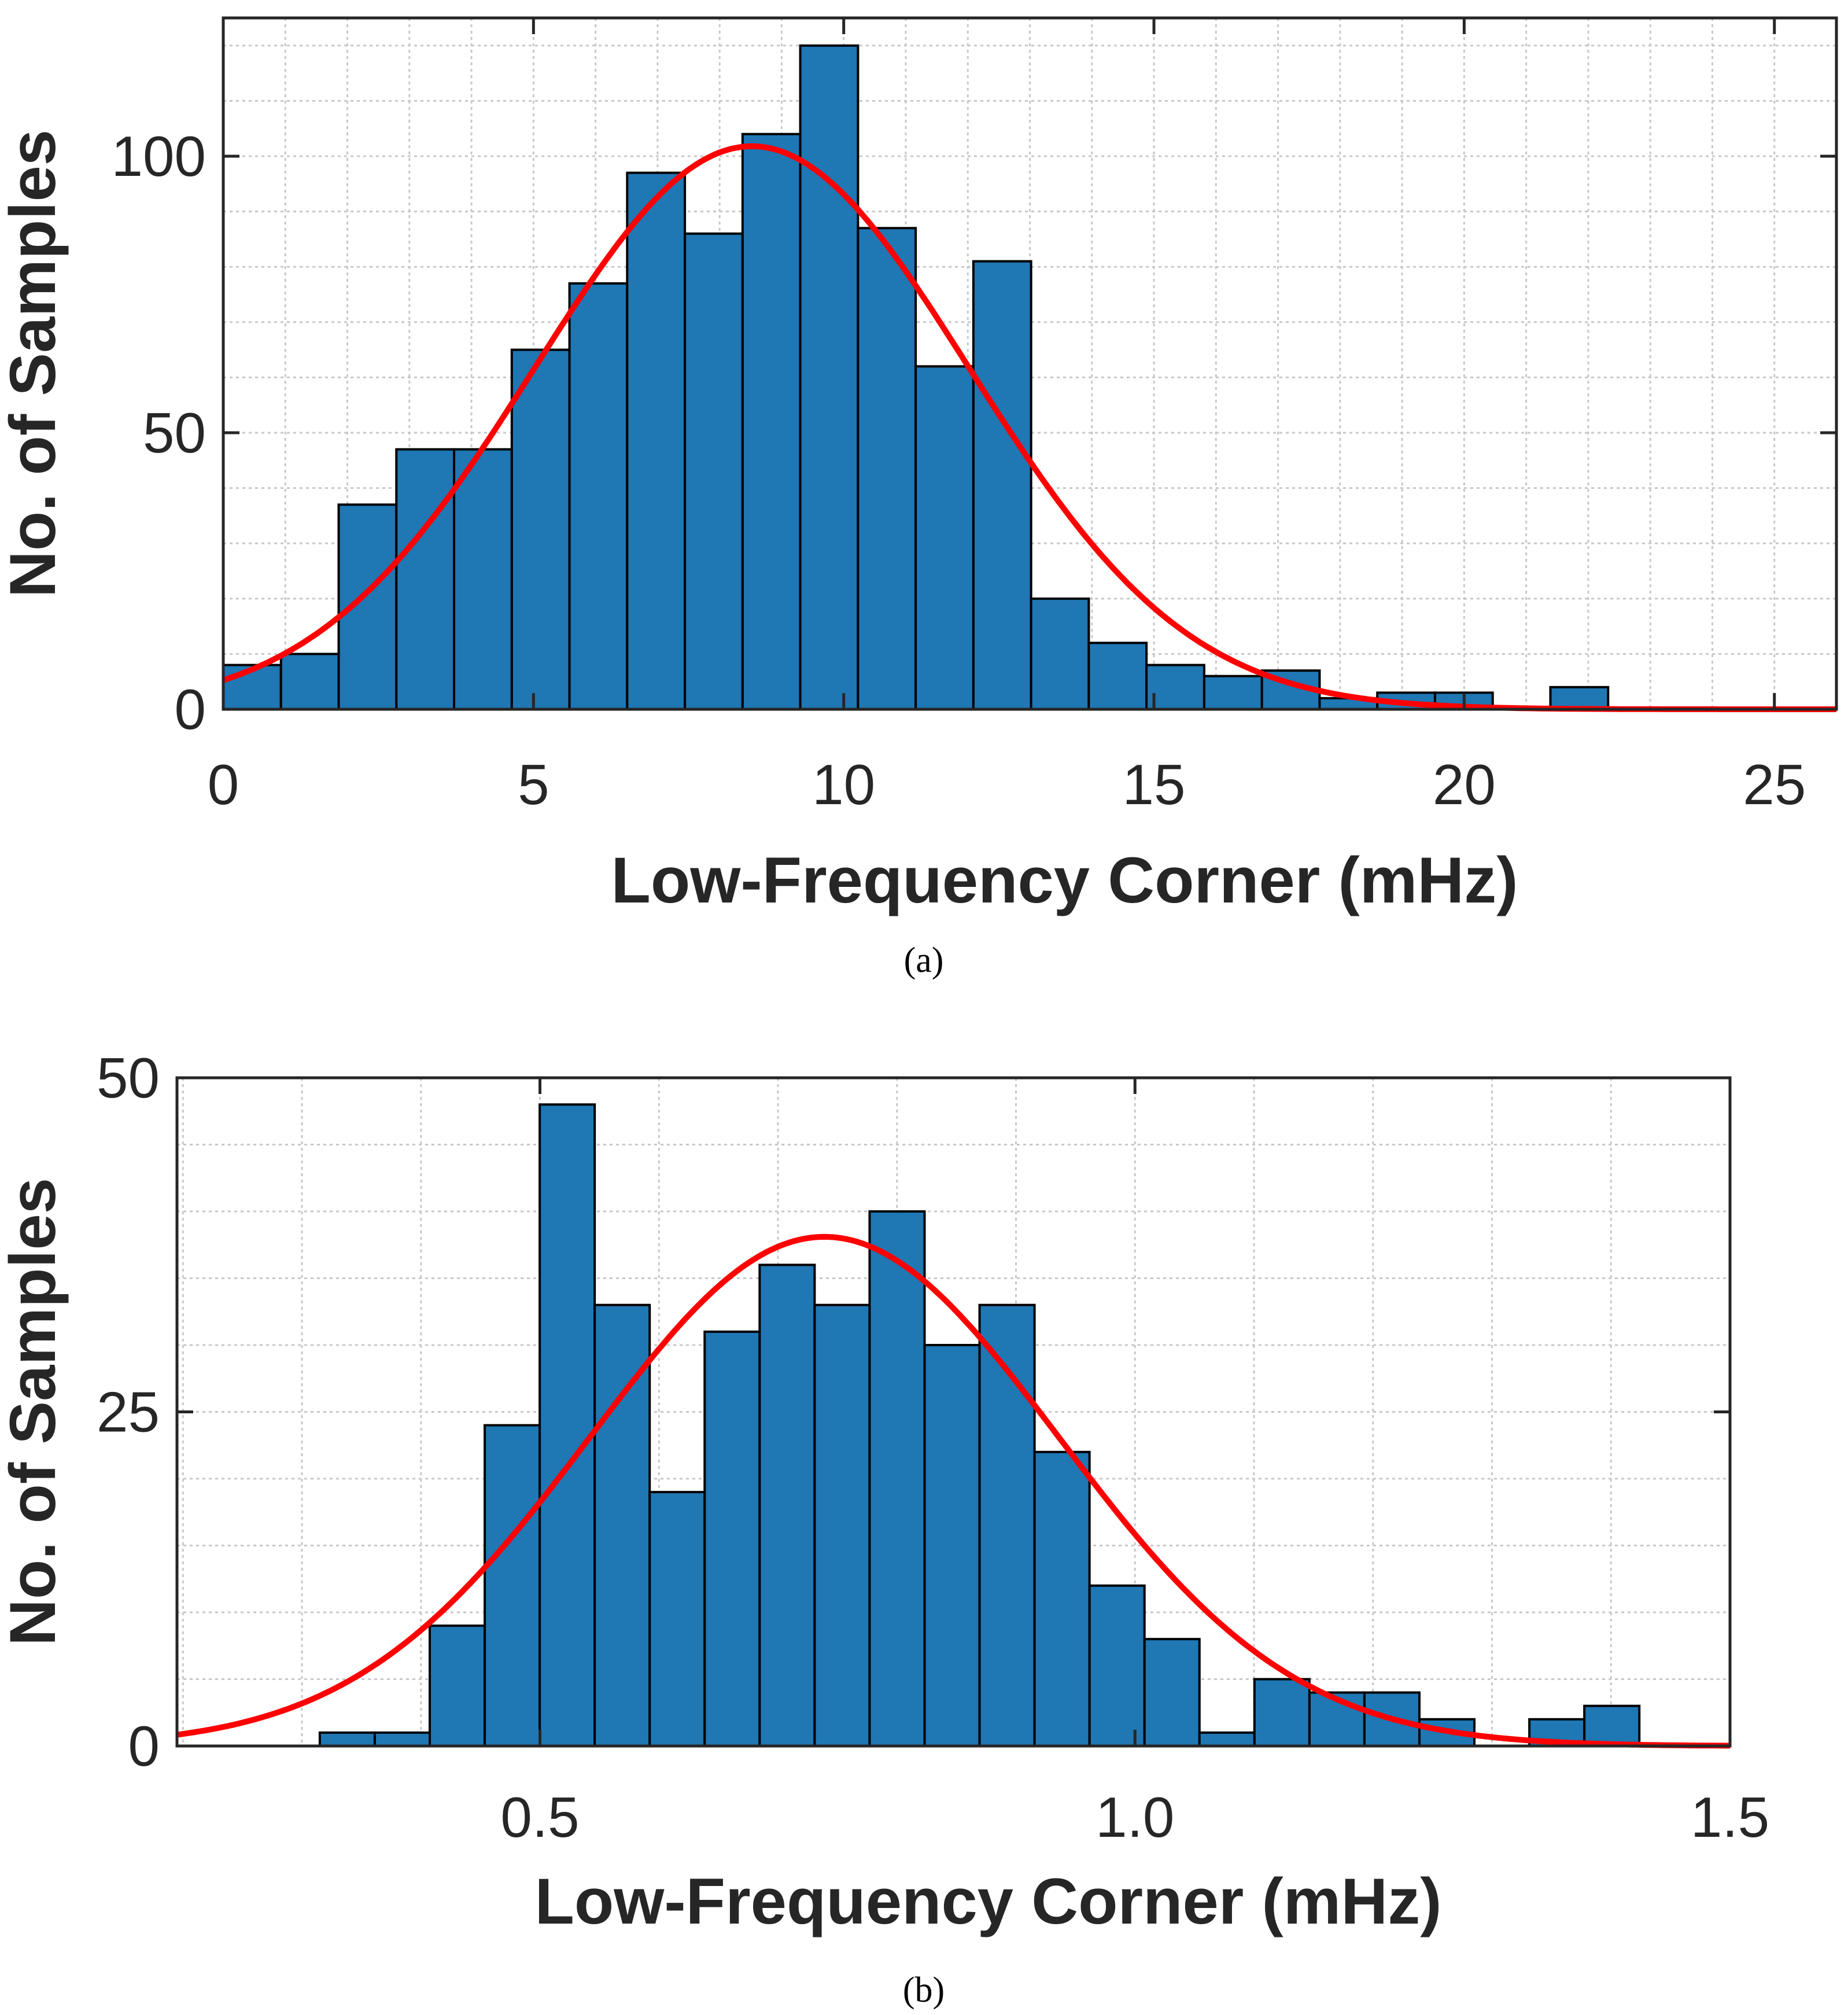 The image size is (1848, 2015). I want to click on x-tick-label: 1.5, so click(1730, 1817).